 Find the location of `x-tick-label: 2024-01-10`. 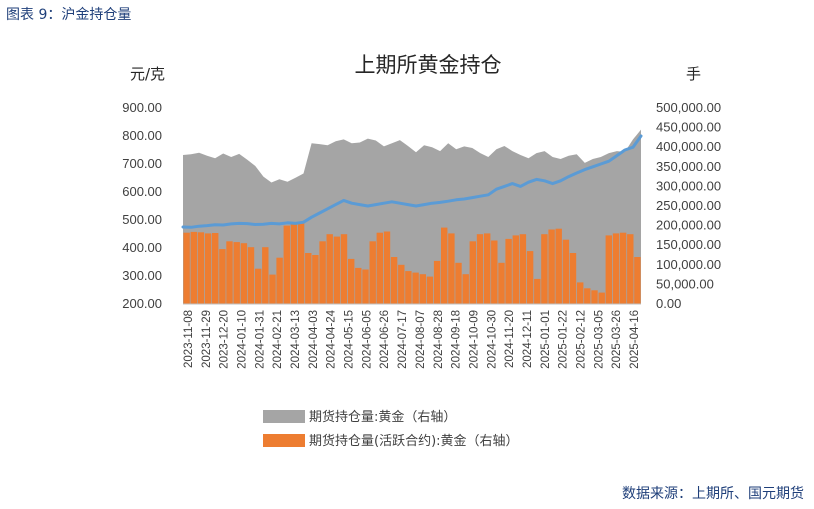

x-tick-label: 2024-01-10 is located at coordinates (243, 339).